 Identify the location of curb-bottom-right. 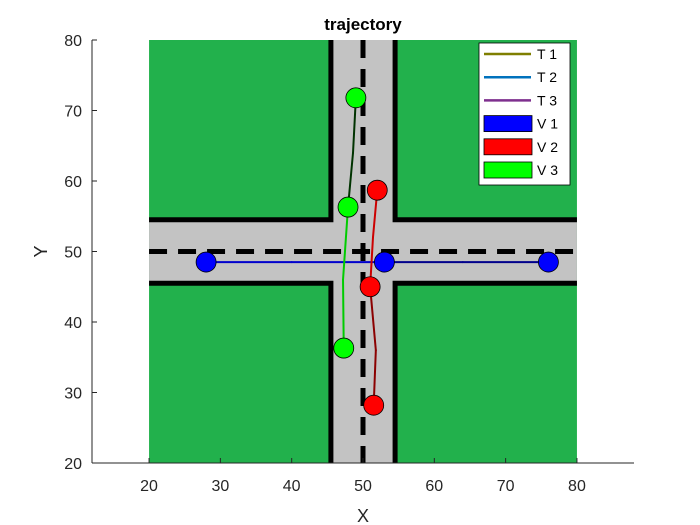
(484, 371).